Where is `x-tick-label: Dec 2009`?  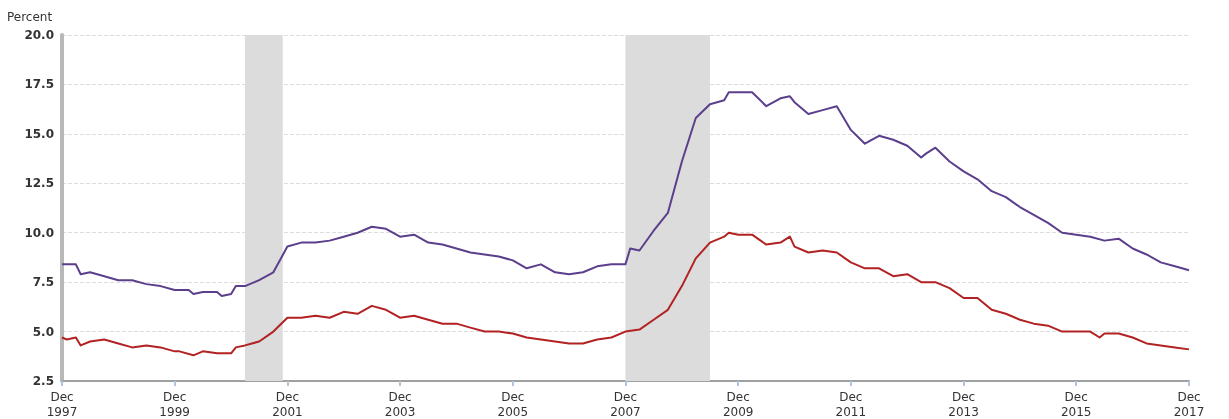
x-tick-label: Dec 2009 is located at coordinates (738, 404).